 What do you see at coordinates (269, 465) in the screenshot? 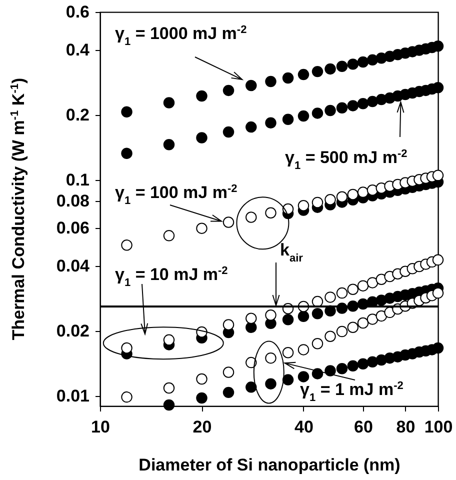
I see `x-axis-title: Diameter of Si nanoparticle (nm)` at bounding box center [269, 465].